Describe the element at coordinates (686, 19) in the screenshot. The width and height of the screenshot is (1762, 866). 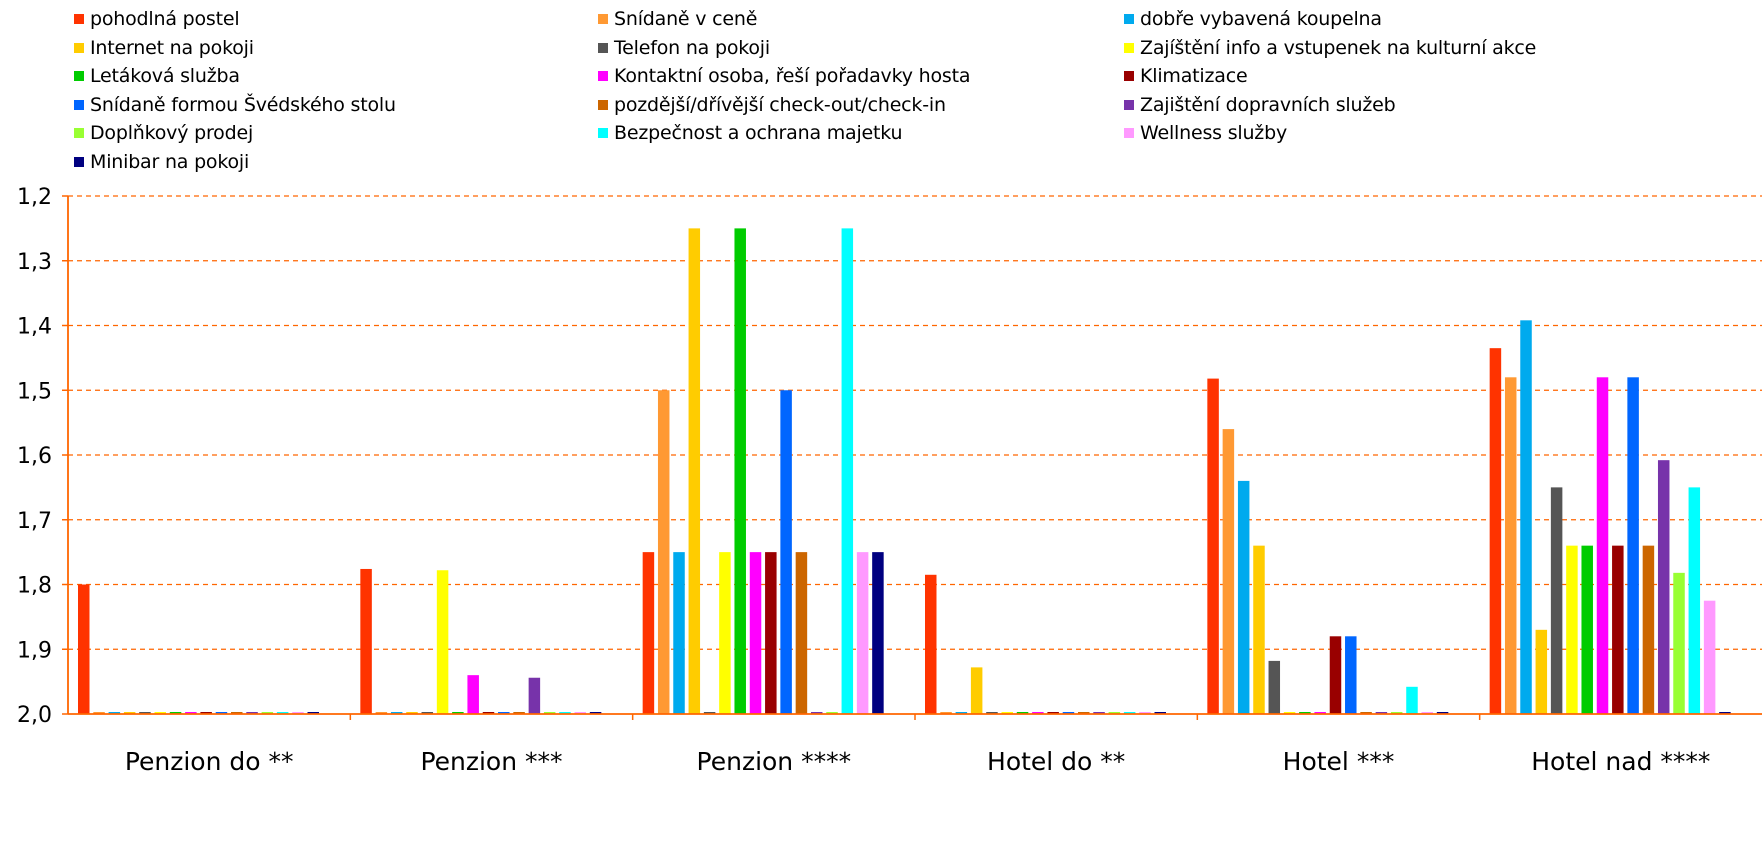
I see `legend-label: Snídaně v ceně` at that location.